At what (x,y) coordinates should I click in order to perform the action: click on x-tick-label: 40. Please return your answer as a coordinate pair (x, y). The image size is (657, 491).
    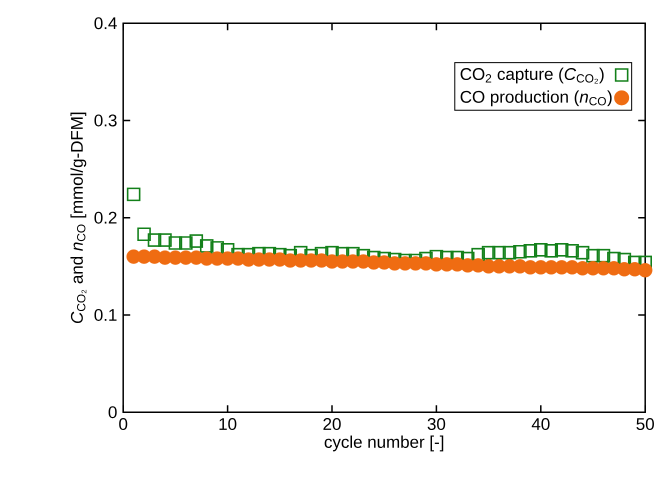
    Looking at the image, I should click on (541, 424).